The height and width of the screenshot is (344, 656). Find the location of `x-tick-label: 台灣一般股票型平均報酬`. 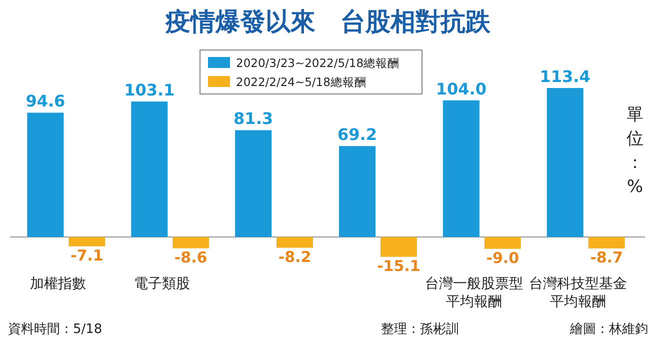

x-tick-label: 台灣一般股票型平均報酬 is located at coordinates (473, 293).